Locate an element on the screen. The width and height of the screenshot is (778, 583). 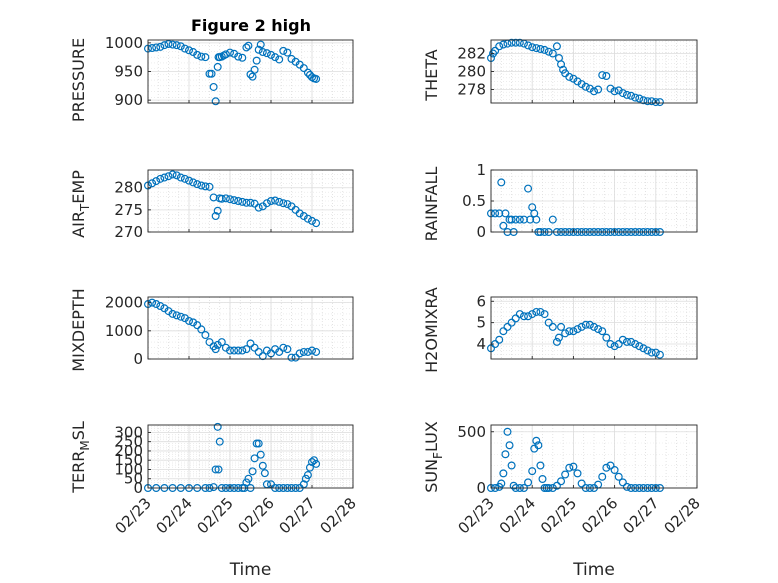
x-tick-label: 02/27 is located at coordinates (640, 515).